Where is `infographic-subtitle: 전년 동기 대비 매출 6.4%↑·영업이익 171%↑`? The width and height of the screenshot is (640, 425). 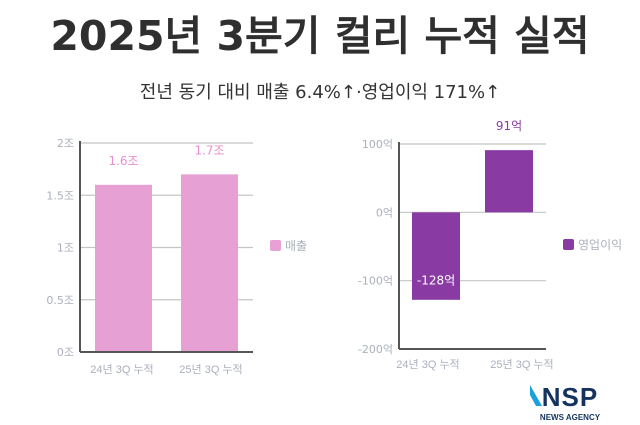 infographic-subtitle: 전년 동기 대비 매출 6.4%↑·영업이익 171%↑ is located at coordinates (320, 92).